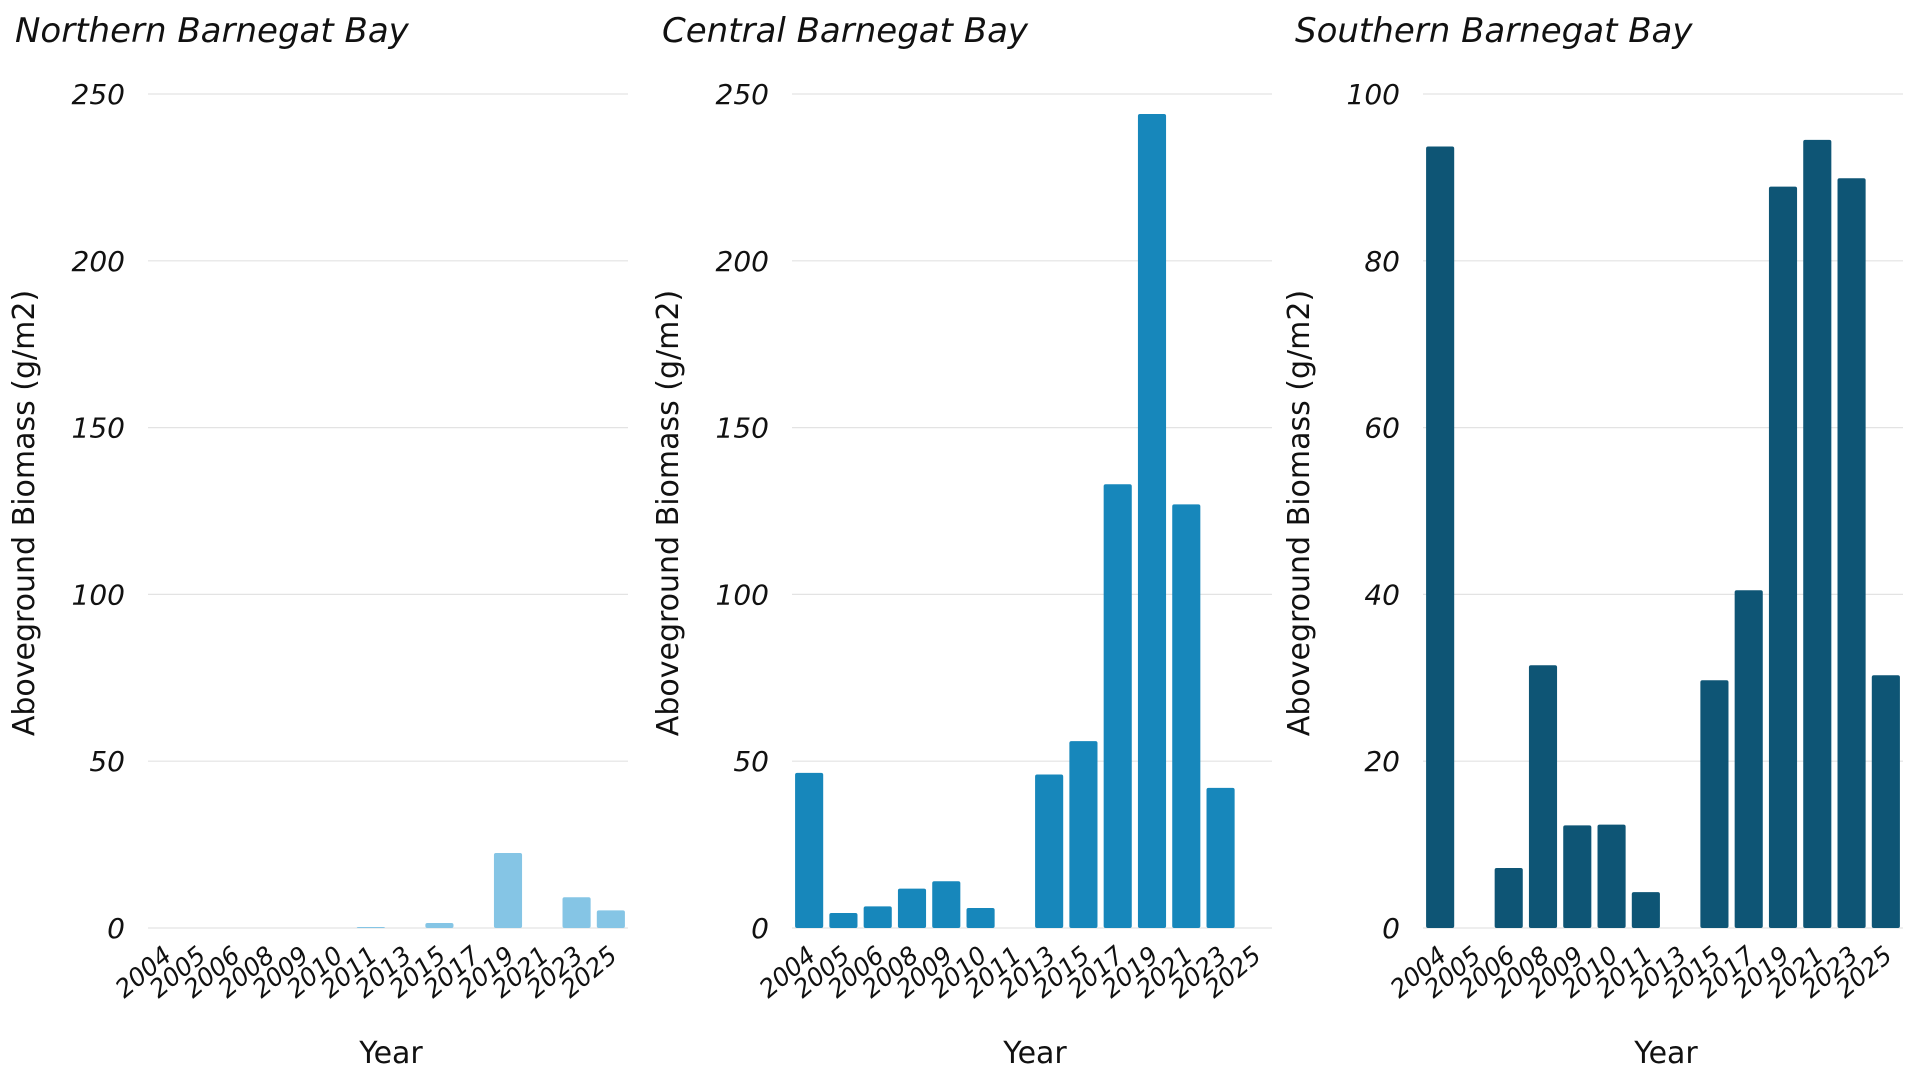 This screenshot has width=1920, height=1080. Describe the element at coordinates (845, 31) in the screenshot. I see `panel-title: Central Barnegat Bay` at that location.